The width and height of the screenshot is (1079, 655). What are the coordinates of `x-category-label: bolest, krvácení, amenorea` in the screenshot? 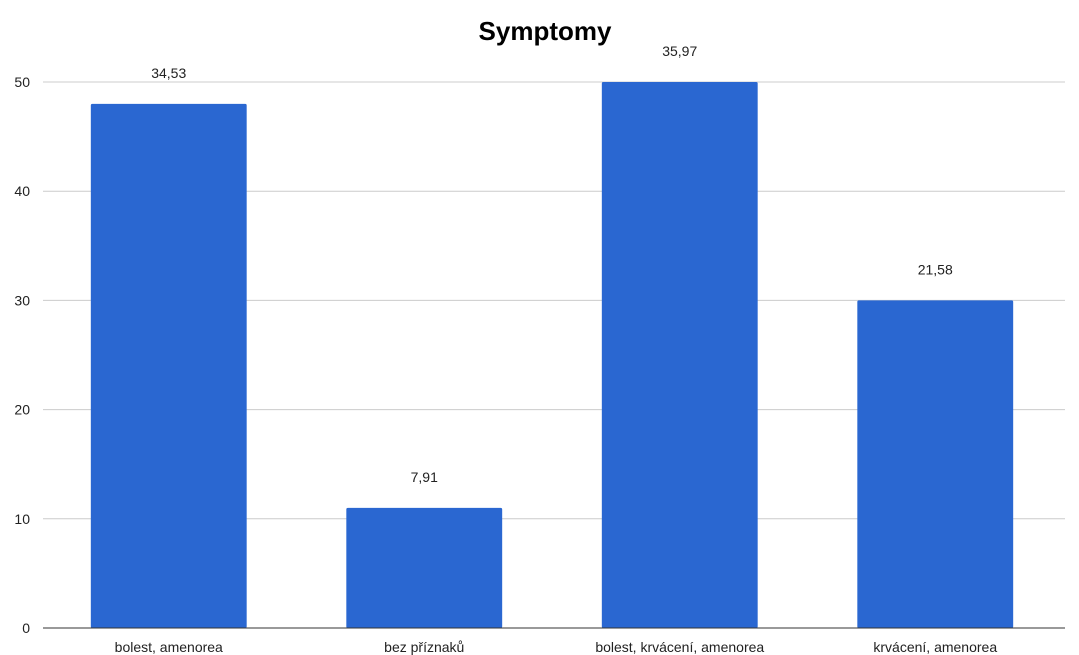 It's located at (679, 647).